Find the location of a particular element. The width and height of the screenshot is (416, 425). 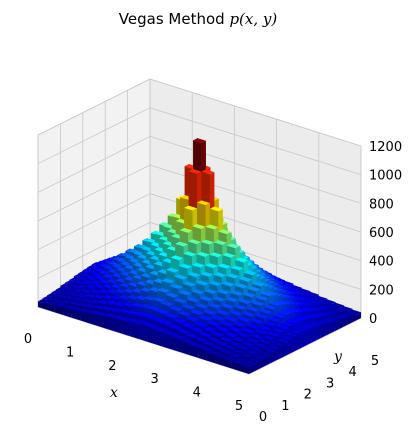

x-tick-label: 0 is located at coordinates (28, 339).